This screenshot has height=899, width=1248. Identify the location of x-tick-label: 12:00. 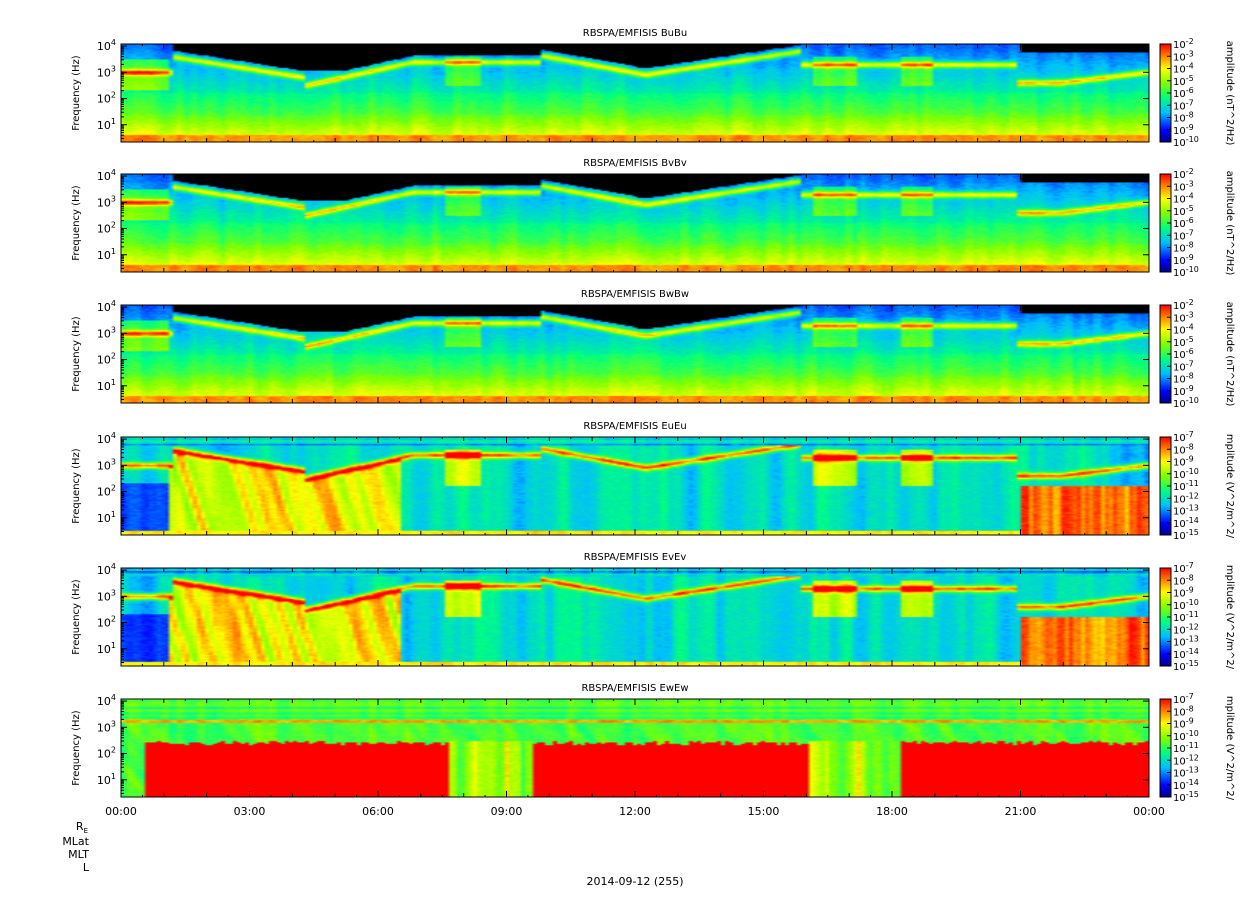
(635, 811).